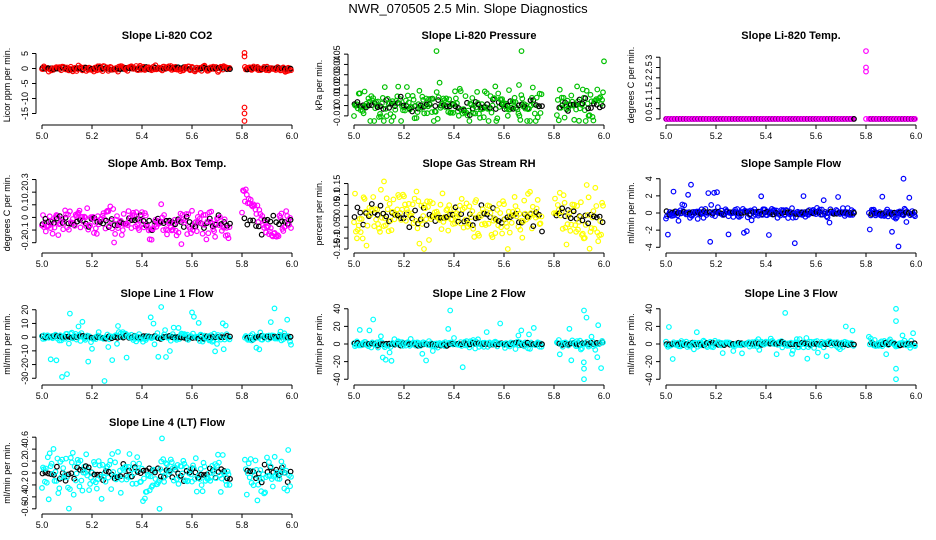 Image resolution: width=936 pixels, height=540 pixels. What do you see at coordinates (319, 212) in the screenshot?
I see `y-axis-label: percent per min.` at bounding box center [319, 212].